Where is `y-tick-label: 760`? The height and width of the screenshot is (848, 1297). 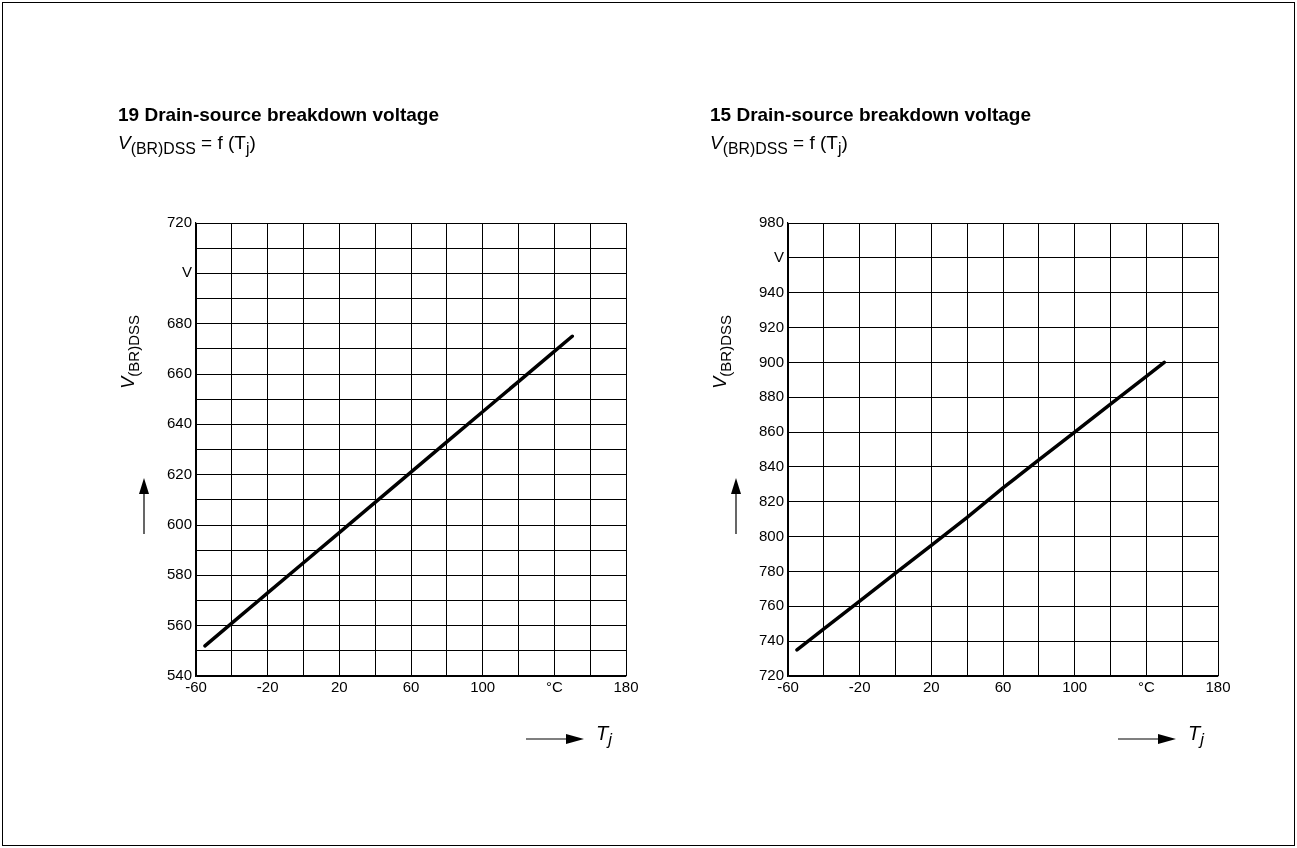 y-tick-label: 760 is located at coordinates (771, 605).